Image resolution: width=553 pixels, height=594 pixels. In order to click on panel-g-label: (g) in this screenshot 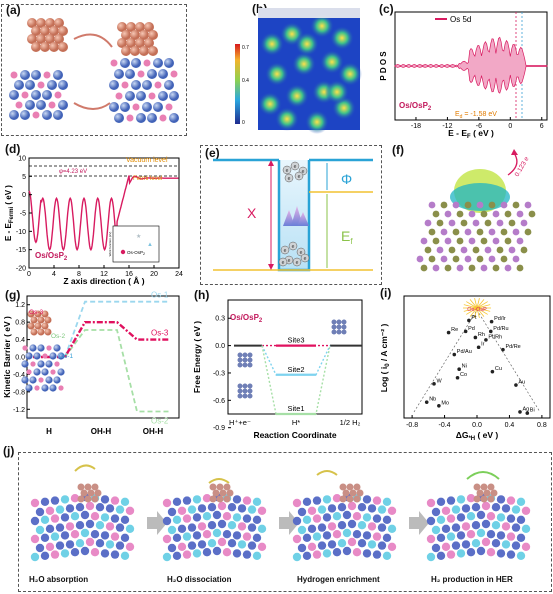, I will do `click(13, 295)`.